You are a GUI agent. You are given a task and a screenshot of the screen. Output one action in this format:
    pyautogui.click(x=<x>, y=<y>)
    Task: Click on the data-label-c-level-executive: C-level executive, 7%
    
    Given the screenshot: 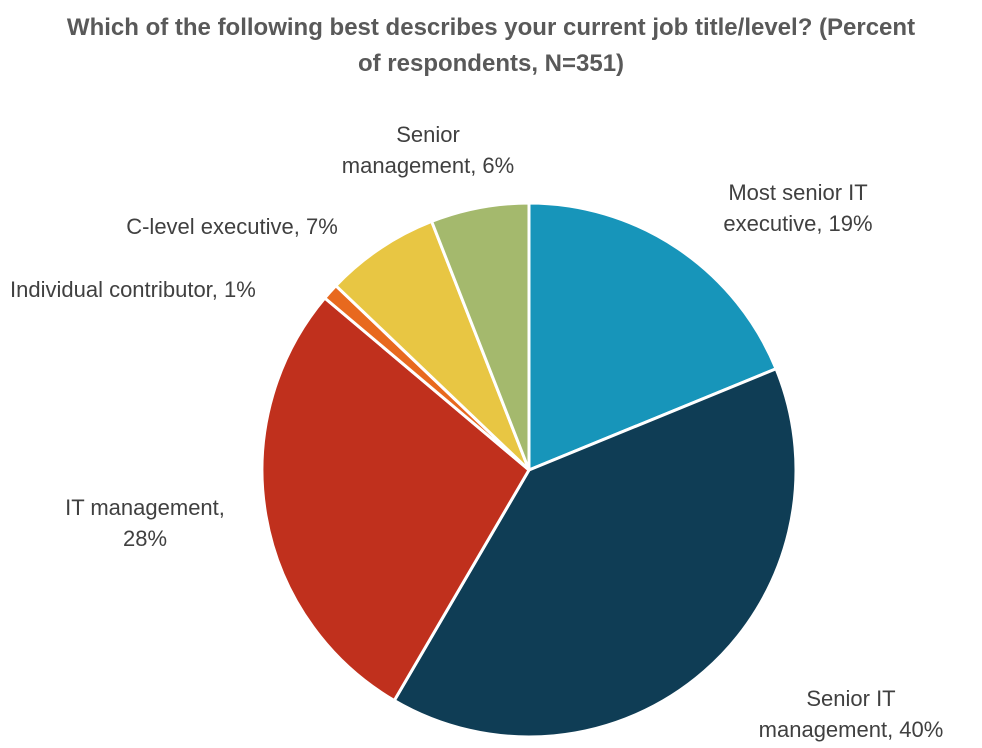 What is the action you would take?
    pyautogui.click(x=232, y=226)
    